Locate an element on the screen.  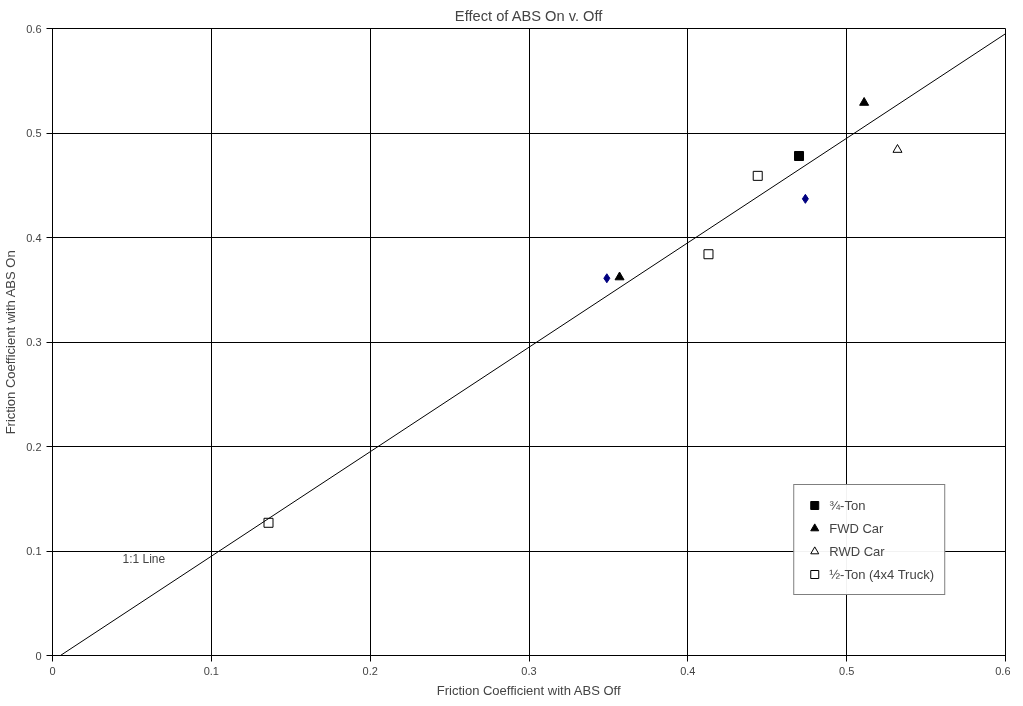
y-tick-label: 0.2 is located at coordinates (34, 446).